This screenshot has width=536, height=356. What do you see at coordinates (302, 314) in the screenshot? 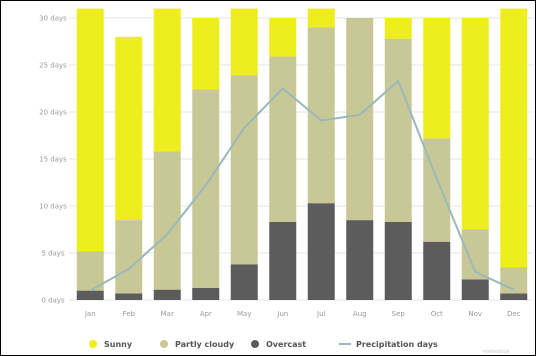
I see `x-axis-labels: Jan Feb Mar Apr May Jun Jul Aug Sep Oct Nov Dec` at bounding box center [302, 314].